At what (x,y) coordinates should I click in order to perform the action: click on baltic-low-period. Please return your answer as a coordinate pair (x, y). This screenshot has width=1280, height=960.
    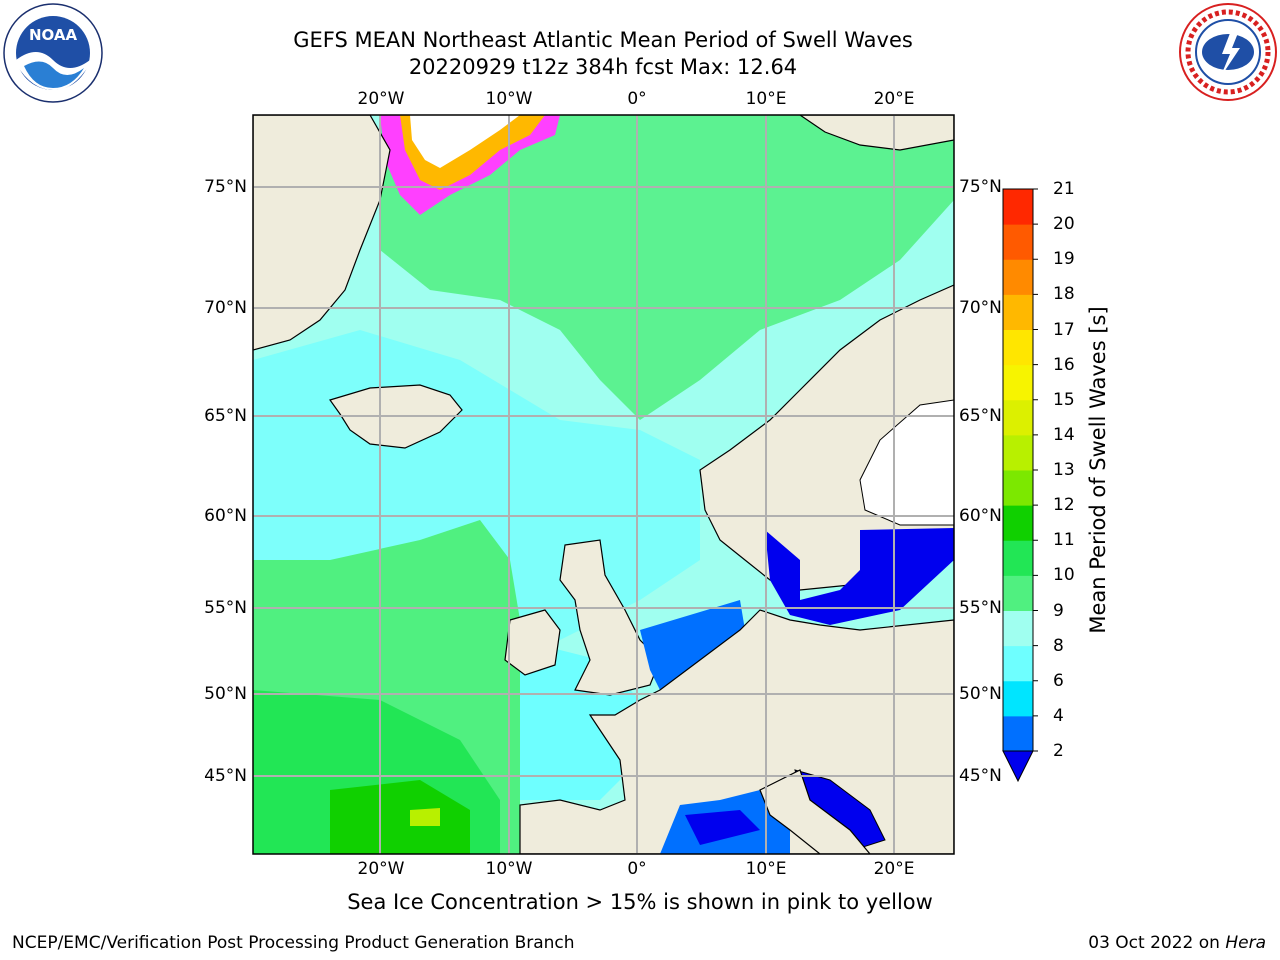
    Looking at the image, I should click on (859, 576).